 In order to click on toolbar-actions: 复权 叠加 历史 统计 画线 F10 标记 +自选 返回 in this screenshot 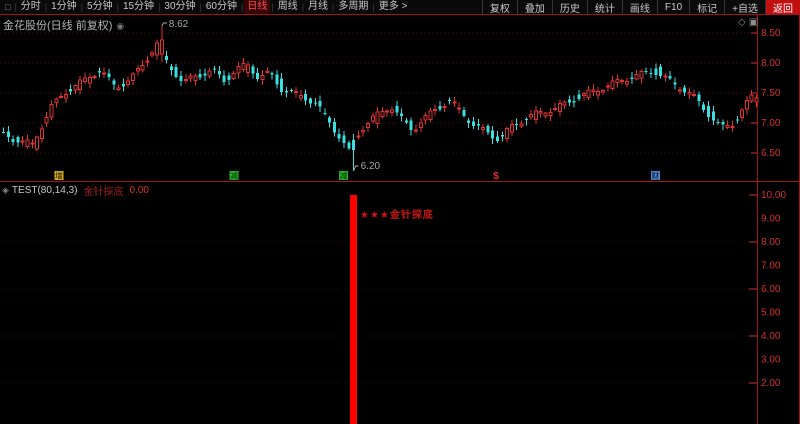, I will do `click(640, 7)`.